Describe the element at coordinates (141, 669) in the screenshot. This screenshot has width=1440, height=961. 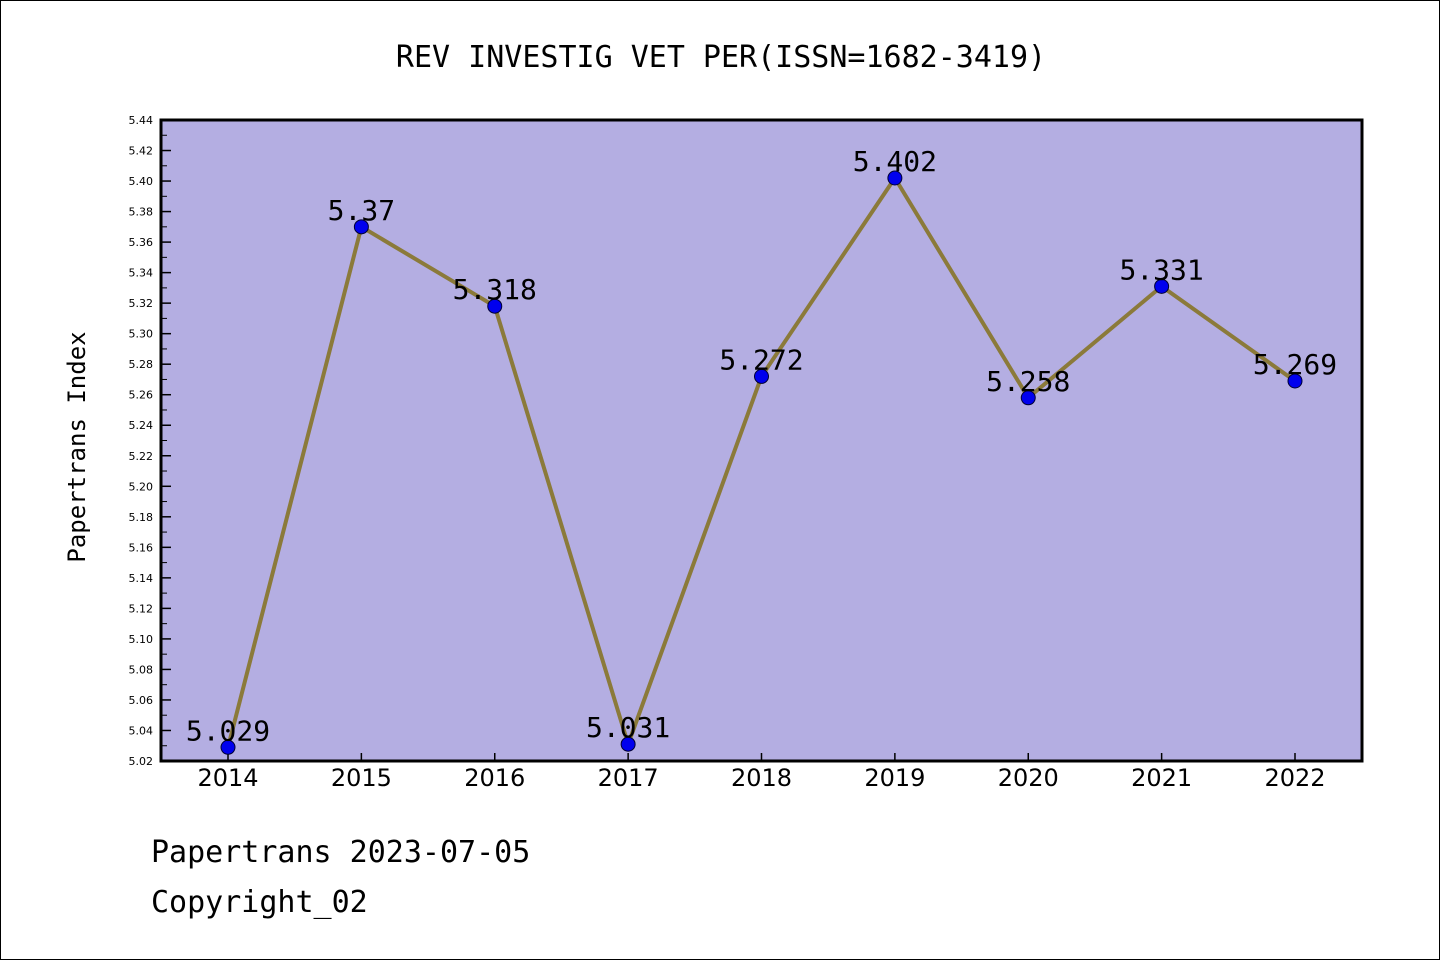
I see `y-tick-label: 5.08` at that location.